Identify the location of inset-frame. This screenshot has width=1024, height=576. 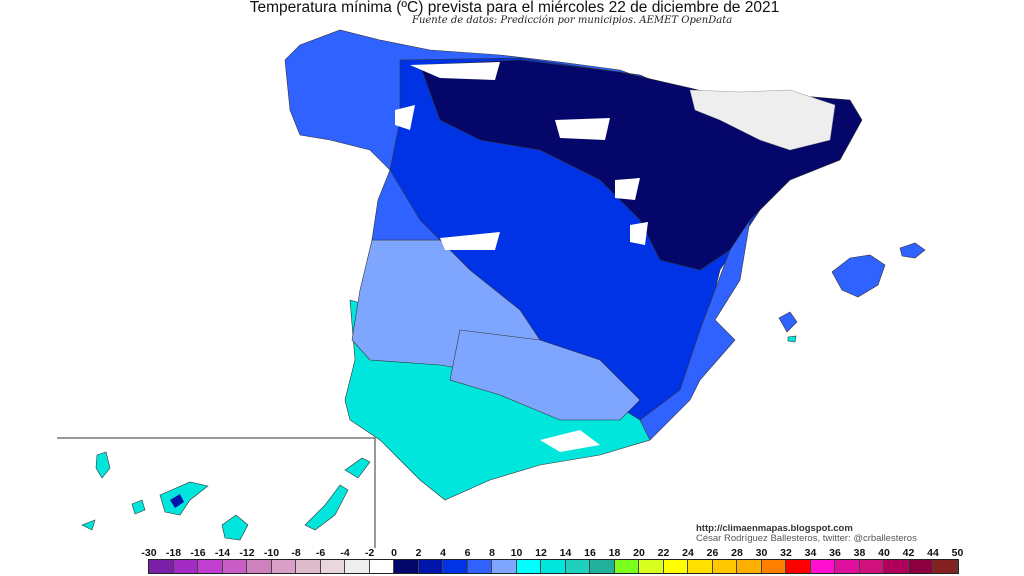
(216, 492).